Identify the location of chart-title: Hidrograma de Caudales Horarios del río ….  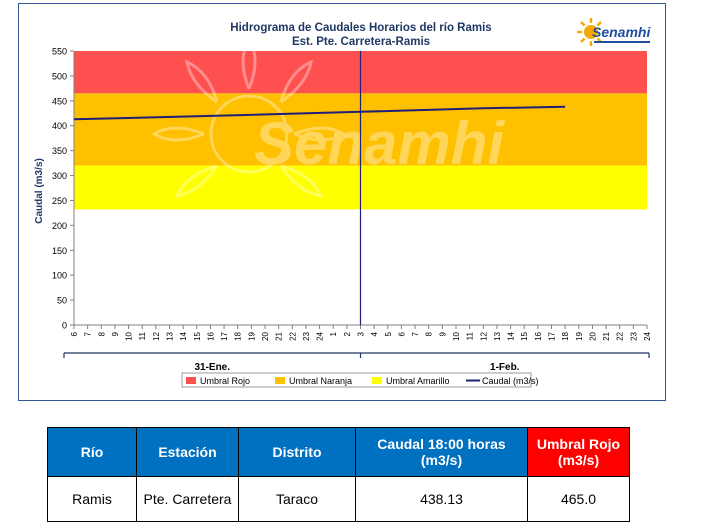
(360, 28).